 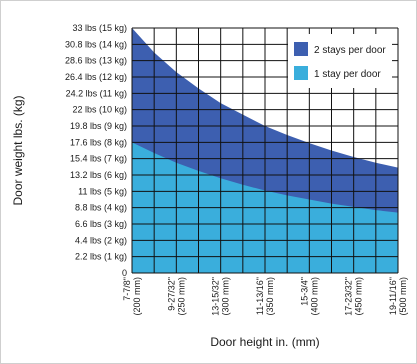 What do you see at coordinates (127, 289) in the screenshot?
I see `x-tick-inches: 7-7/8"` at bounding box center [127, 289].